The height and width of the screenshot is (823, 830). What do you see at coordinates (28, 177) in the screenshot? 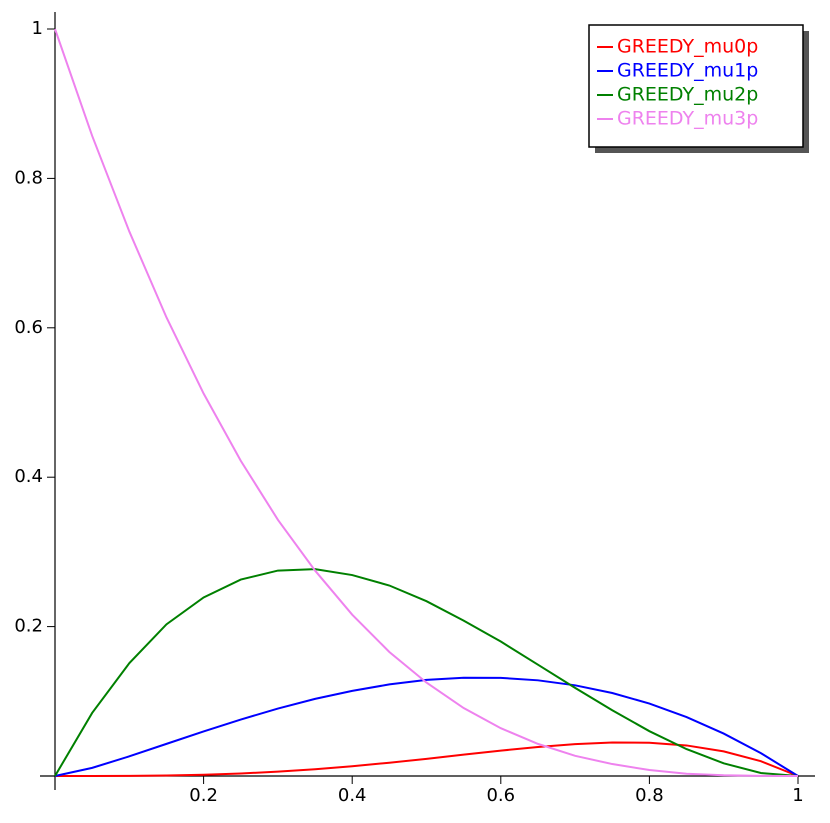
I see `y-tick-label: 0.8` at bounding box center [28, 177].